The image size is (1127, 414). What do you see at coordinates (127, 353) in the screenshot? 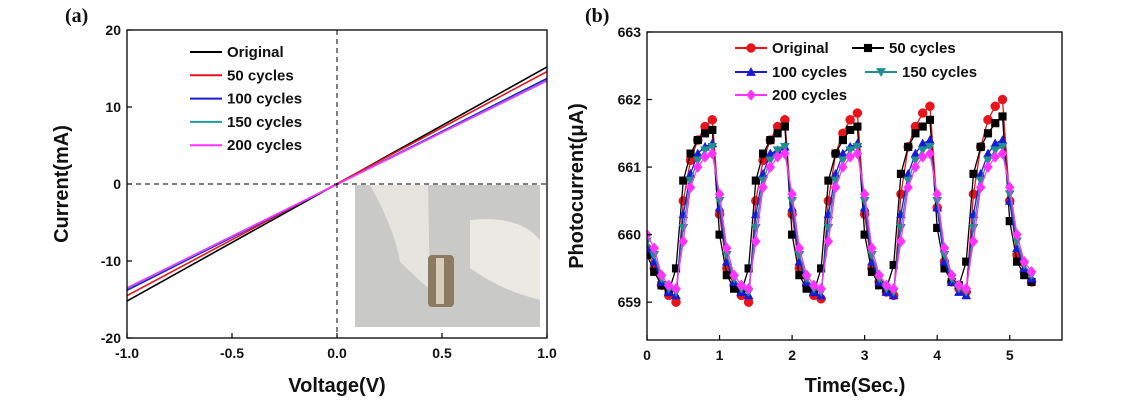
I see `x-tick-label: -1.0` at bounding box center [127, 353].